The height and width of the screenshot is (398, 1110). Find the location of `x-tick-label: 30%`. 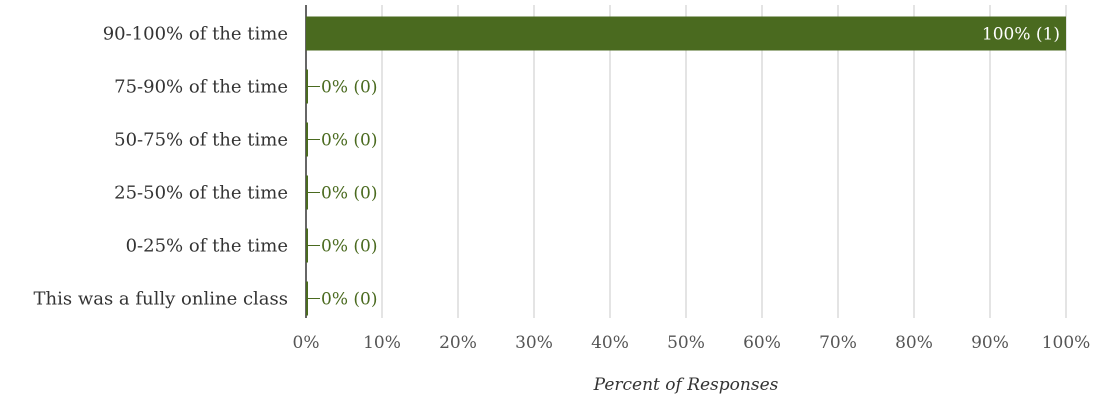

x-tick-label: 30% is located at coordinates (534, 343).